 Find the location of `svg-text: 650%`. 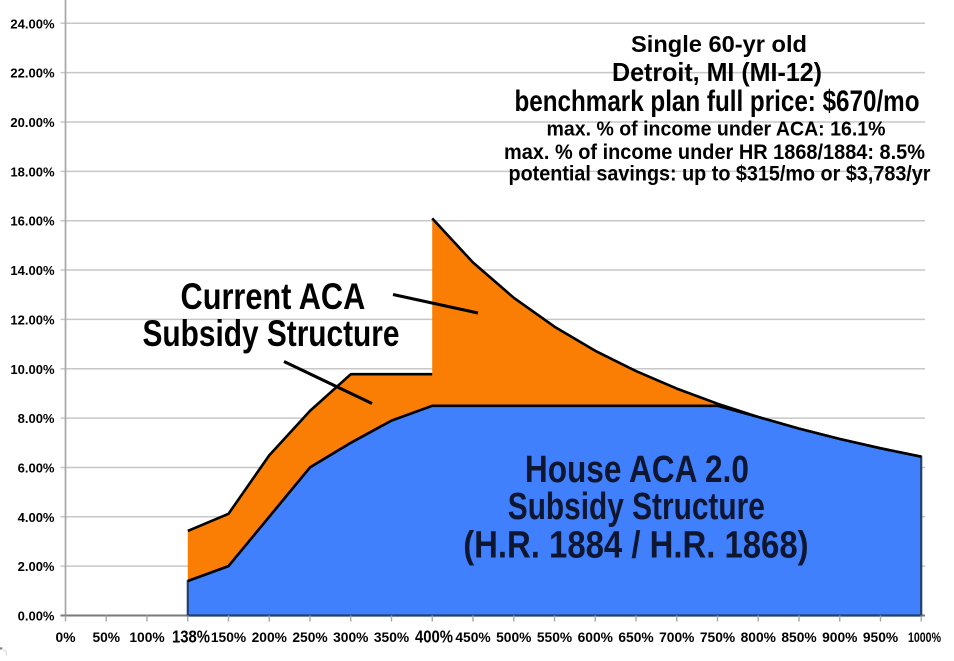

svg-text: 650% is located at coordinates (635, 637).